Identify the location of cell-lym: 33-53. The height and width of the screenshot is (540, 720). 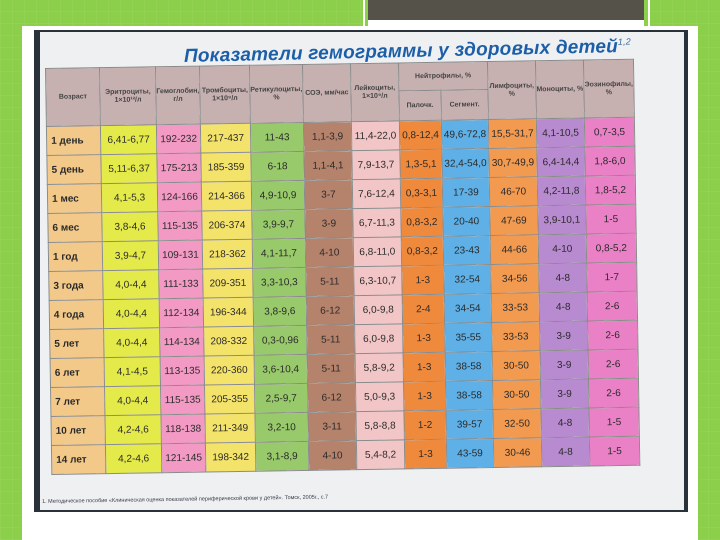
(515, 336).